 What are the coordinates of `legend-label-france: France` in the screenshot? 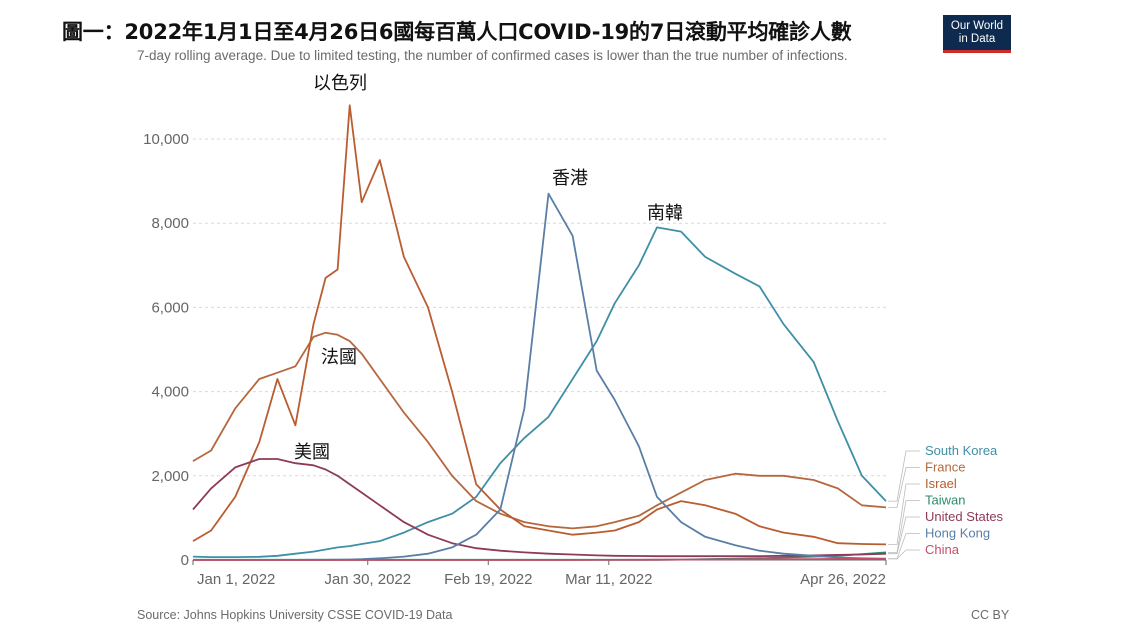 It's located at (945, 467).